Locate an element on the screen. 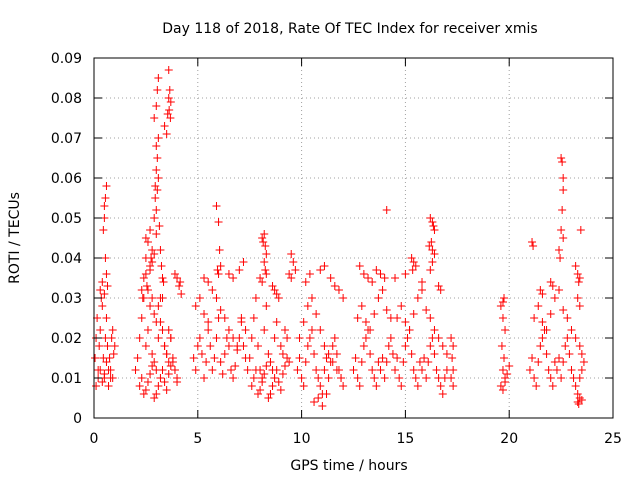 This screenshot has width=640, height=480. x-axis-title: GPS time / hours is located at coordinates (348, 466).